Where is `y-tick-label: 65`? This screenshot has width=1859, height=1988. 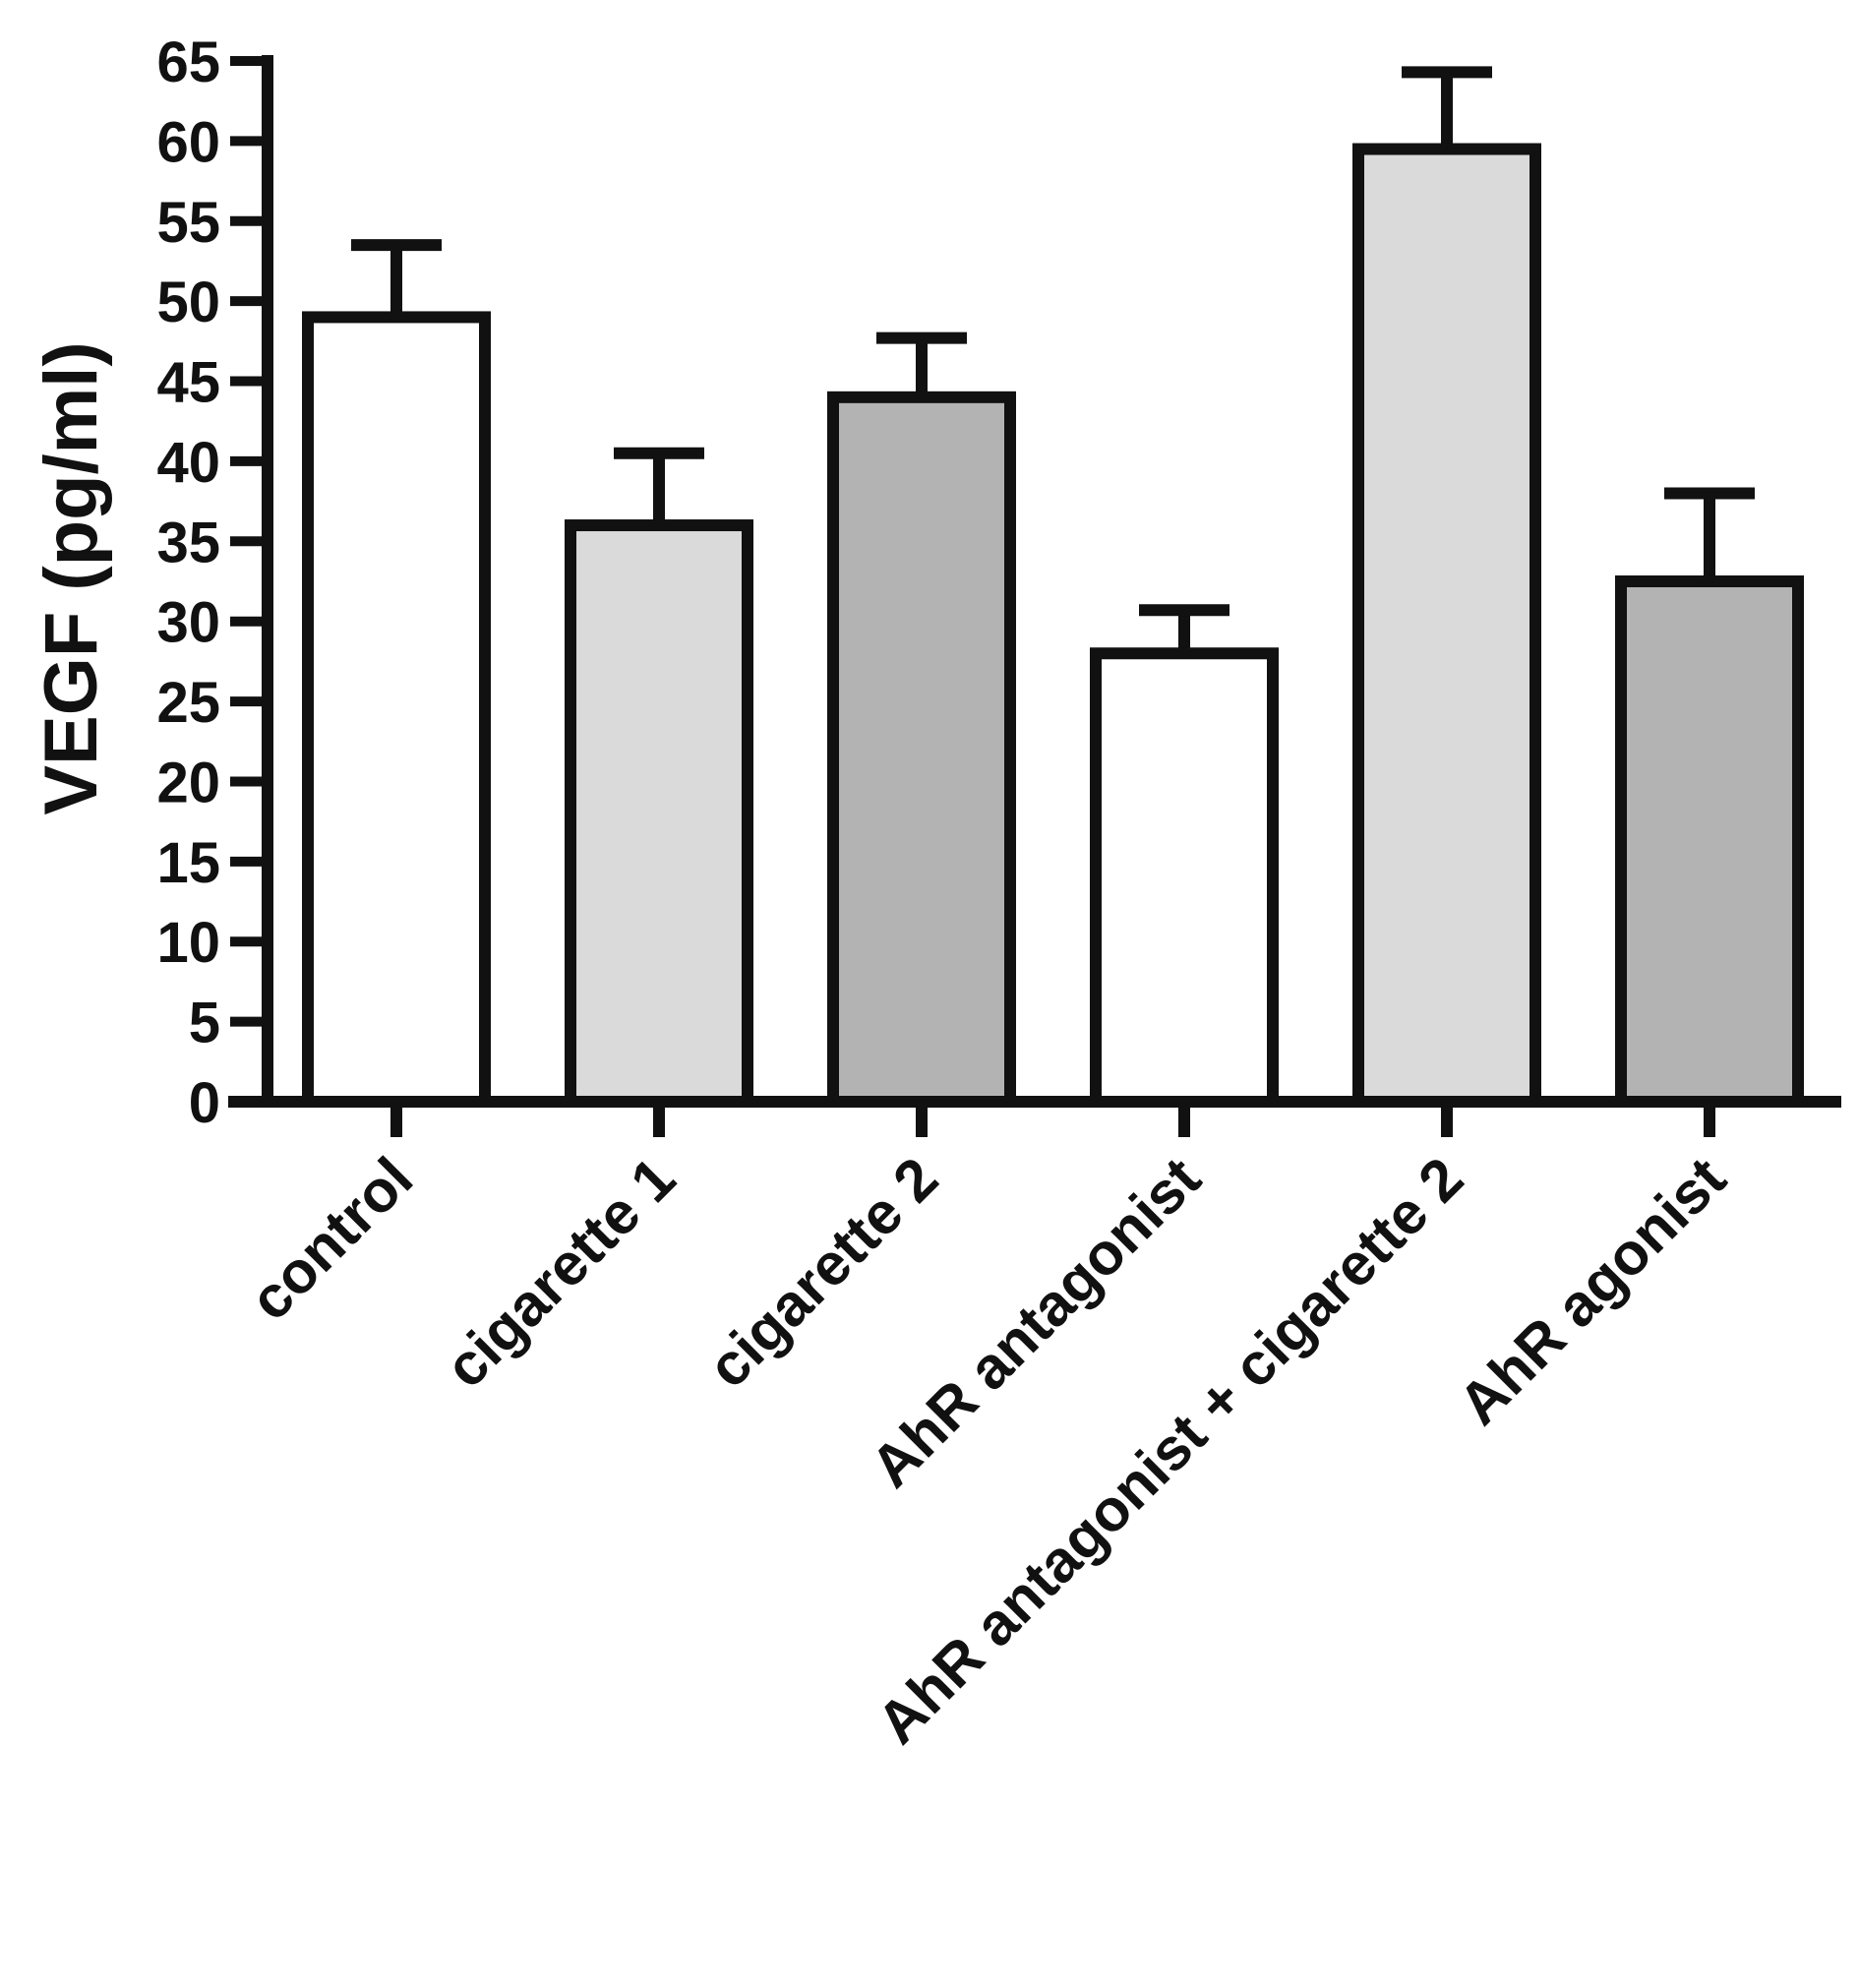
y-tick-label: 65 is located at coordinates (188, 62).